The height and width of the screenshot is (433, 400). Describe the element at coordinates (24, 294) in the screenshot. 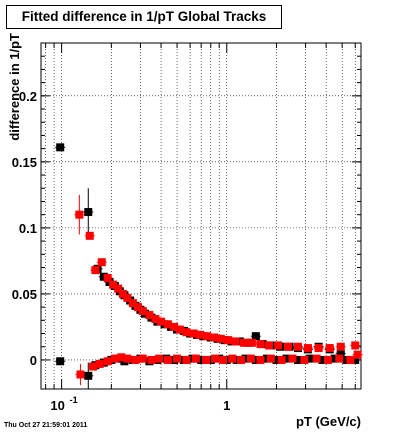

I see `y-tick-label: 0.05` at that location.